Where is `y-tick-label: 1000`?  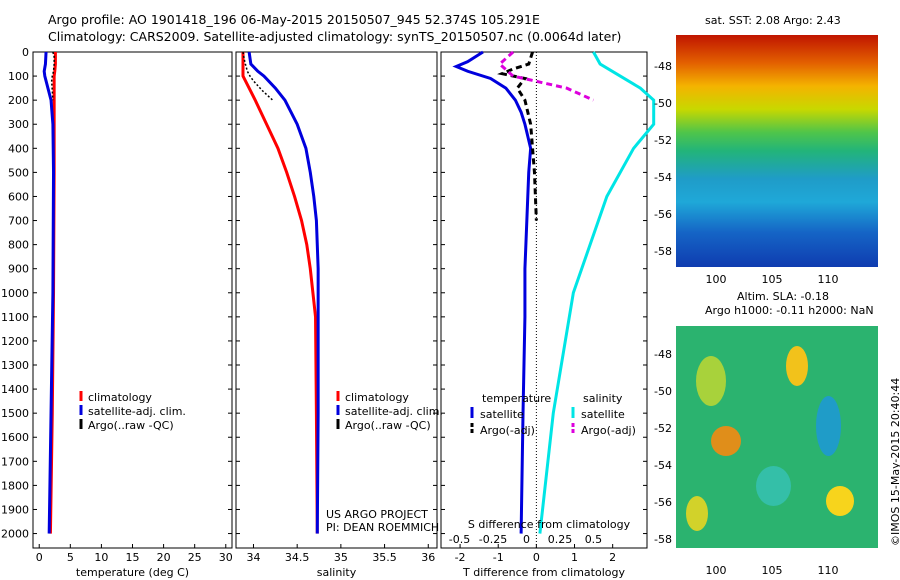
y-tick-label: 1000 is located at coordinates (15, 293).